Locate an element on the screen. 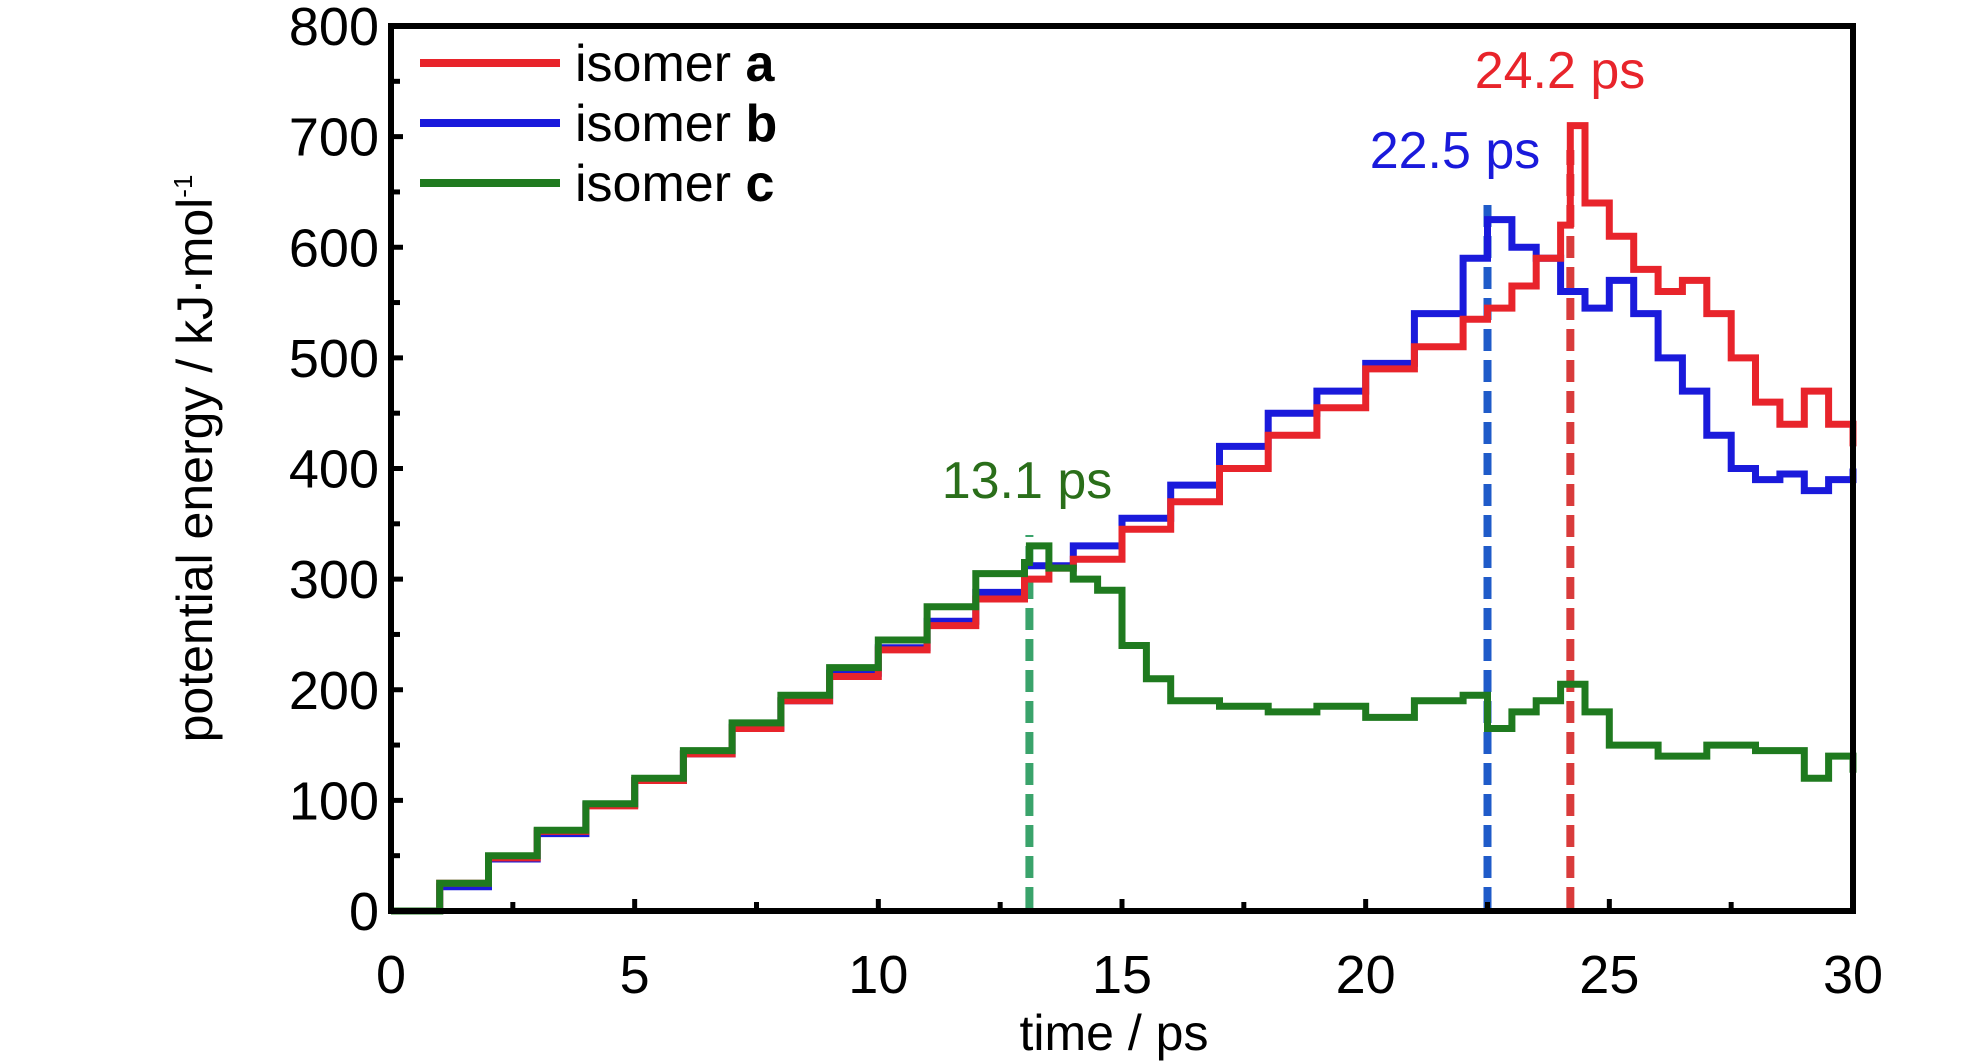  marker-label-242: 24.2 ps is located at coordinates (1560, 71).